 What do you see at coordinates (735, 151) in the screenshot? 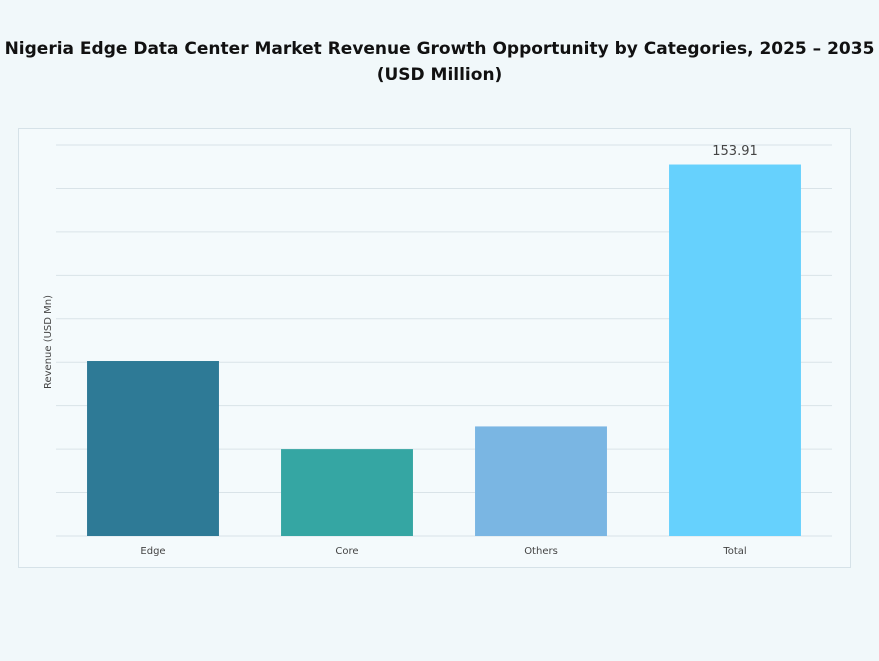
I see `data-label: 153.91` at bounding box center [735, 151].